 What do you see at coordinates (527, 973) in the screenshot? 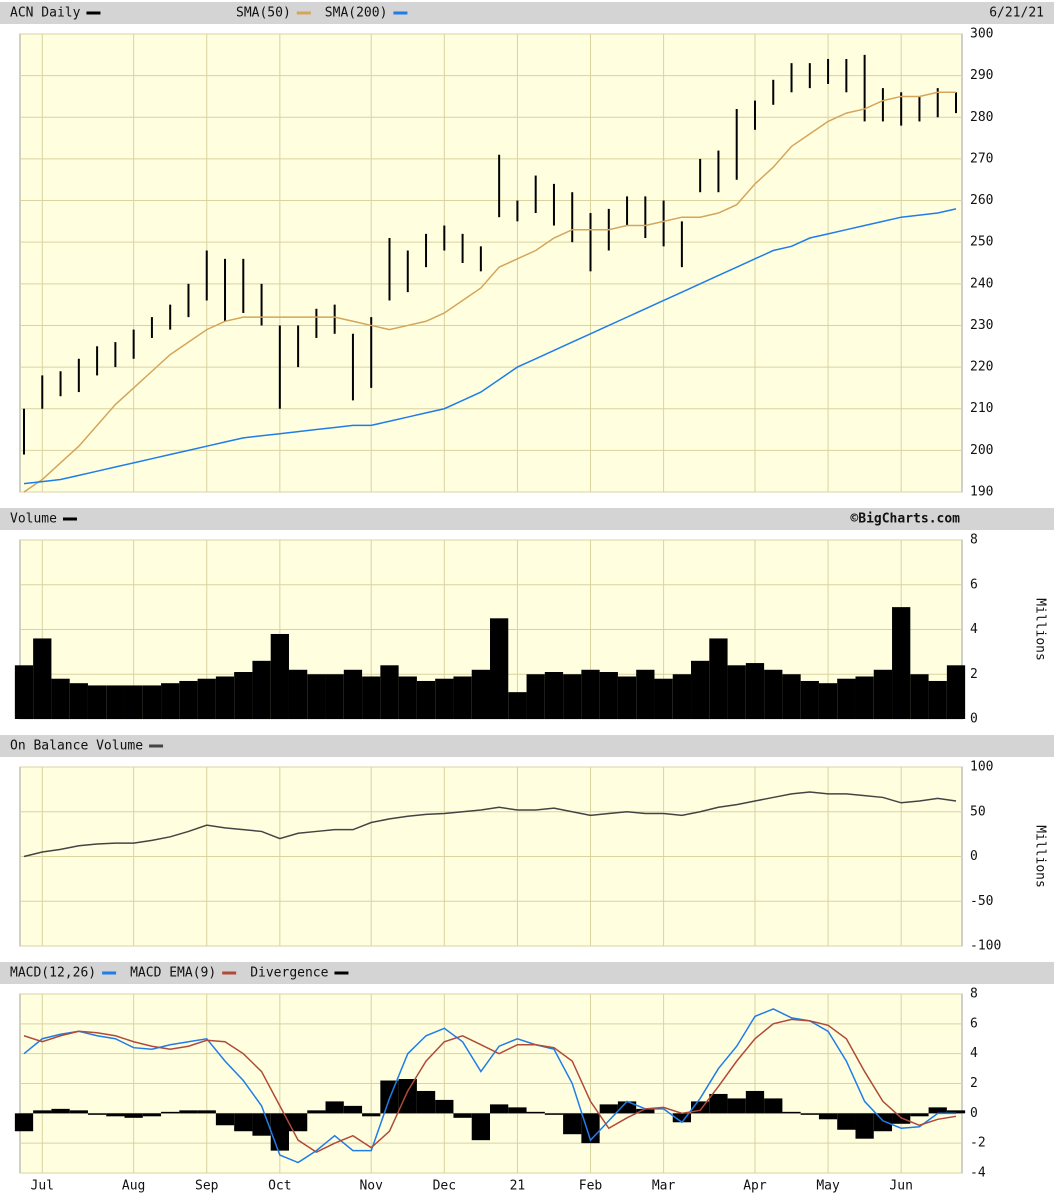
I see `header-bar` at bounding box center [527, 973].